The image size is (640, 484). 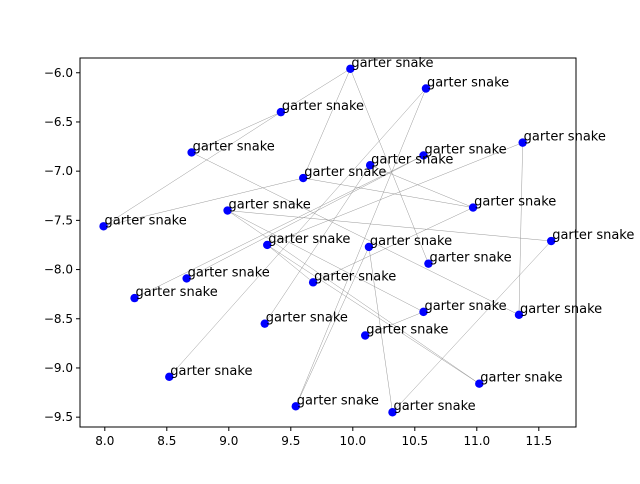 What do you see at coordinates (58, 319) in the screenshot?
I see `y-tick-label: −8.5` at bounding box center [58, 319].